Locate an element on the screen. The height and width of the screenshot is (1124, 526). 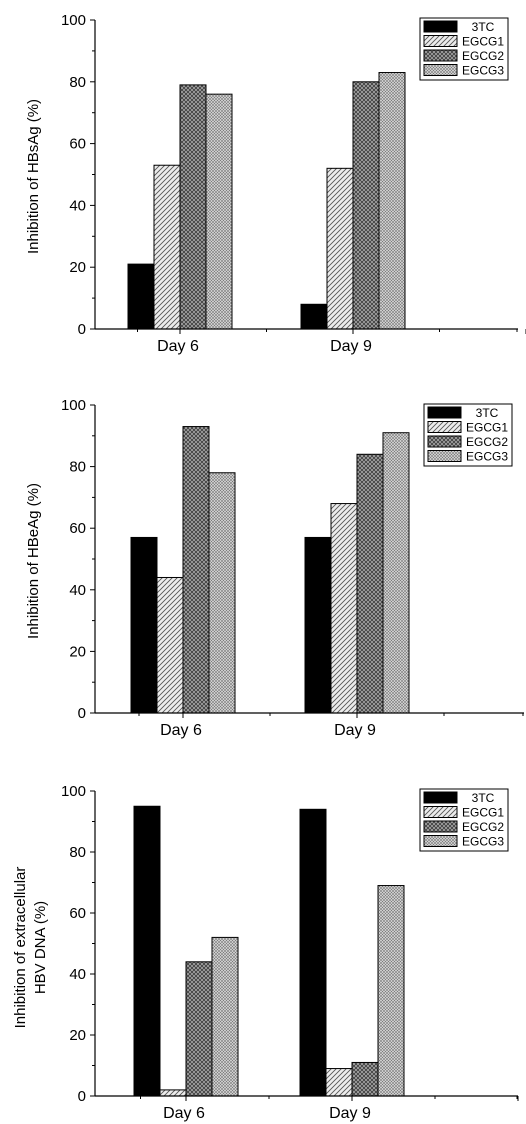
y-axis-title: Inhibition of HBsAg (%) is located at coordinates (33, 176).